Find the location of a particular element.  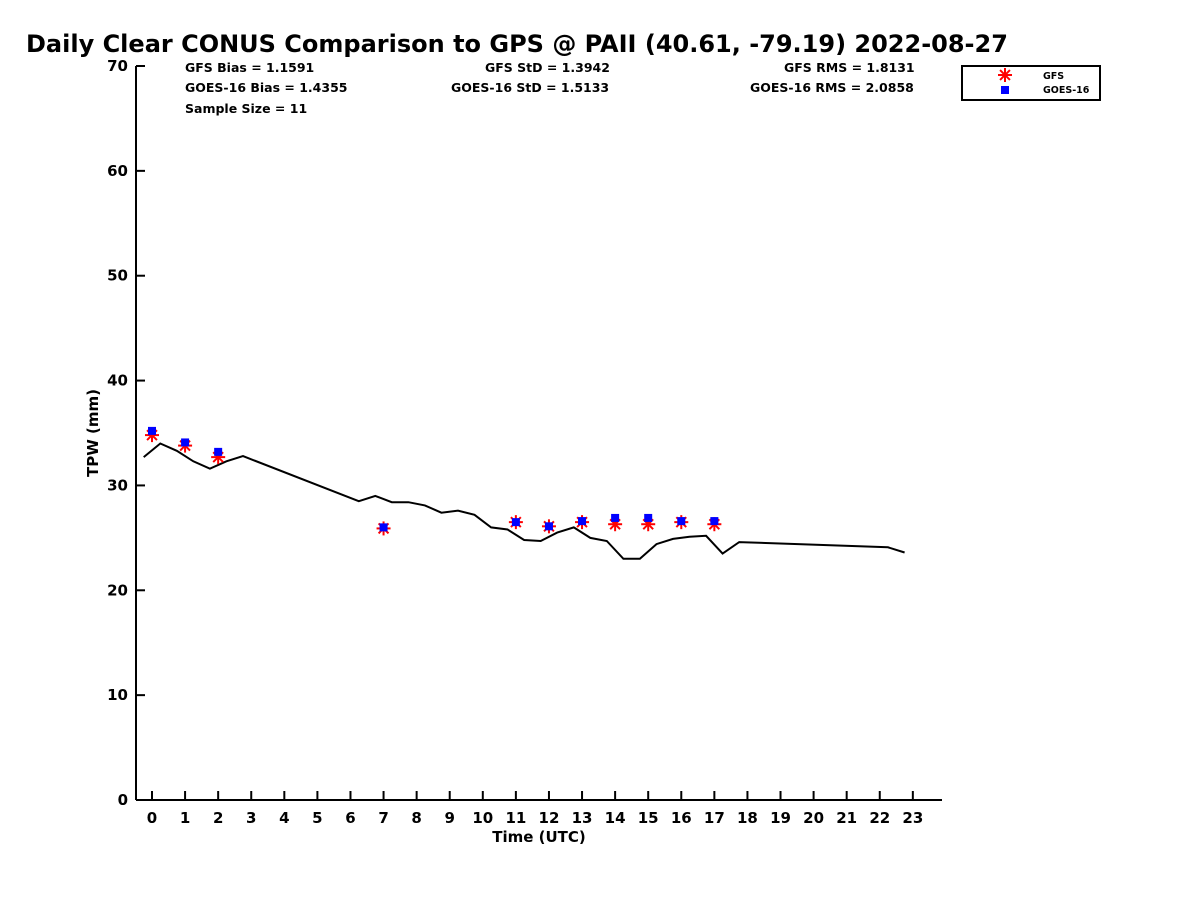

gfs-bias-stat: GFS Bias = 1.1591 is located at coordinates (250, 67).